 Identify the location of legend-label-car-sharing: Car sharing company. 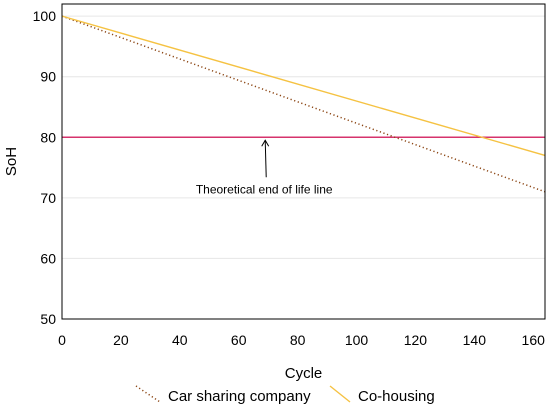
(239, 396).